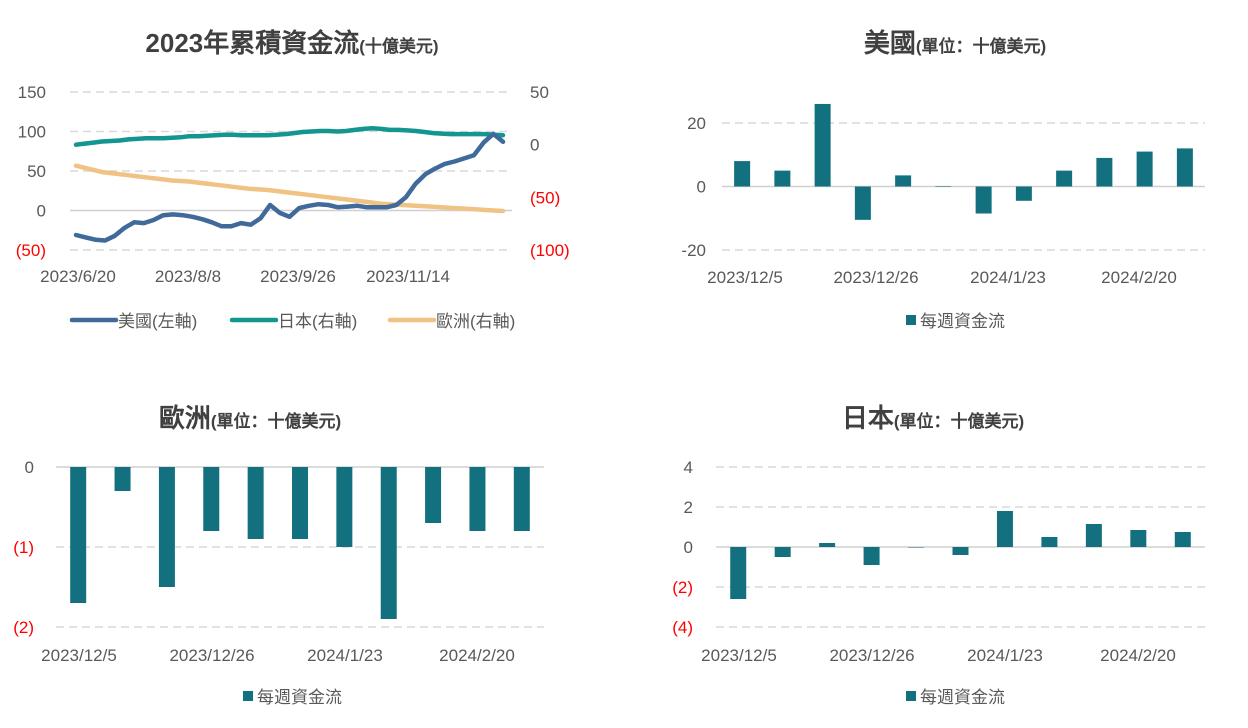 This screenshot has width=1248, height=728. I want to click on jp_weekly-y-tick-label: (2), so click(682, 587).